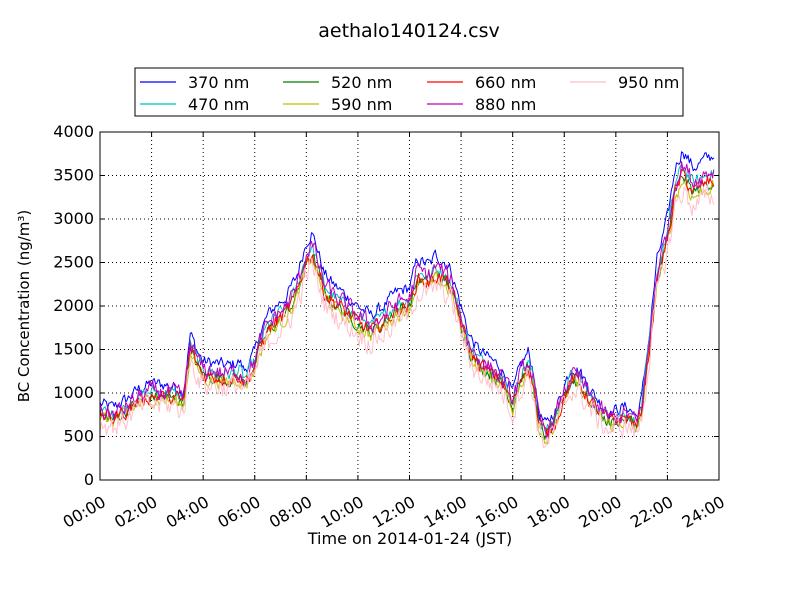 This screenshot has width=800, height=600. Describe the element at coordinates (73, 218) in the screenshot. I see `y-tick-label: 3000` at that location.